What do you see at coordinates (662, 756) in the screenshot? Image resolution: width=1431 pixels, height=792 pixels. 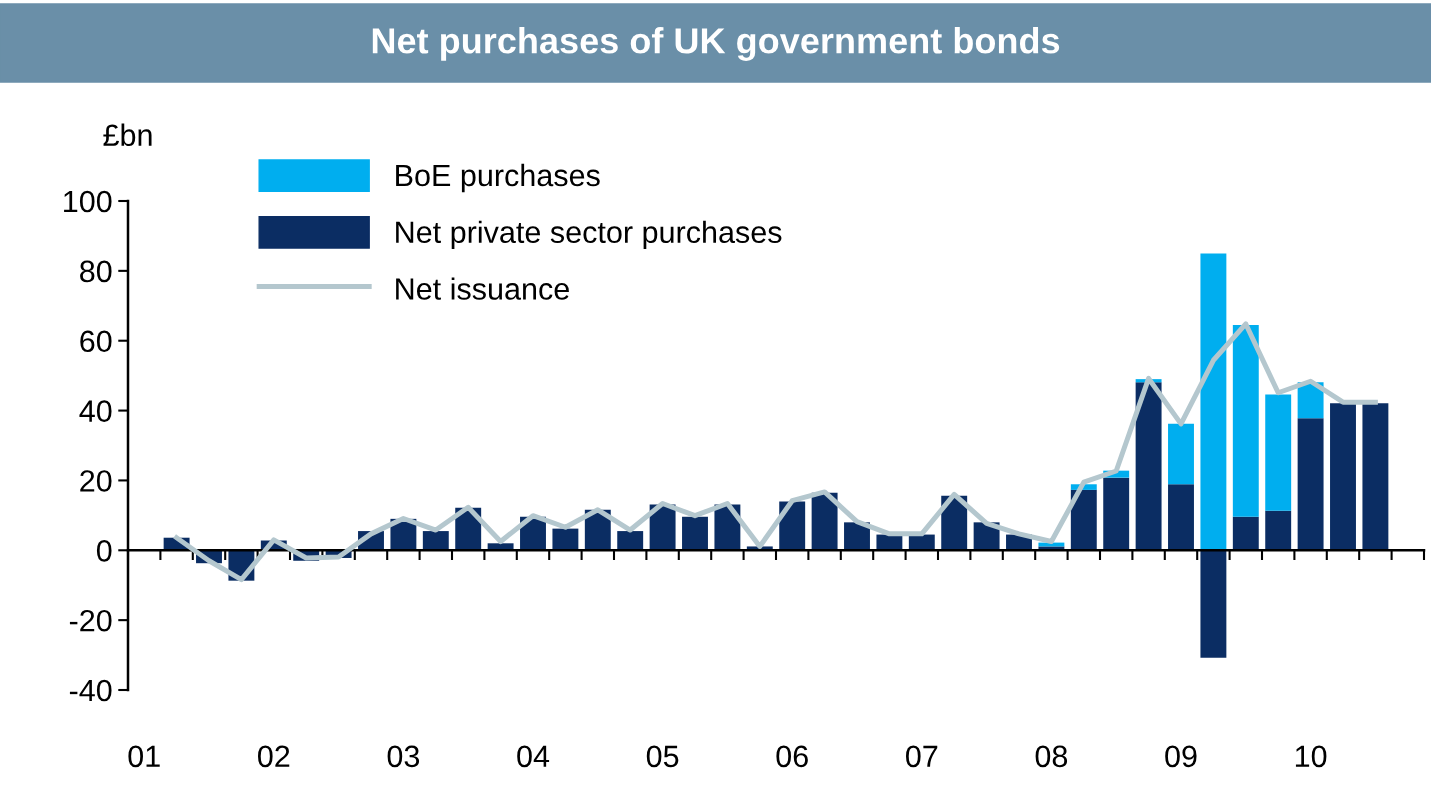 I see `x-tick-label: 05` at bounding box center [662, 756].